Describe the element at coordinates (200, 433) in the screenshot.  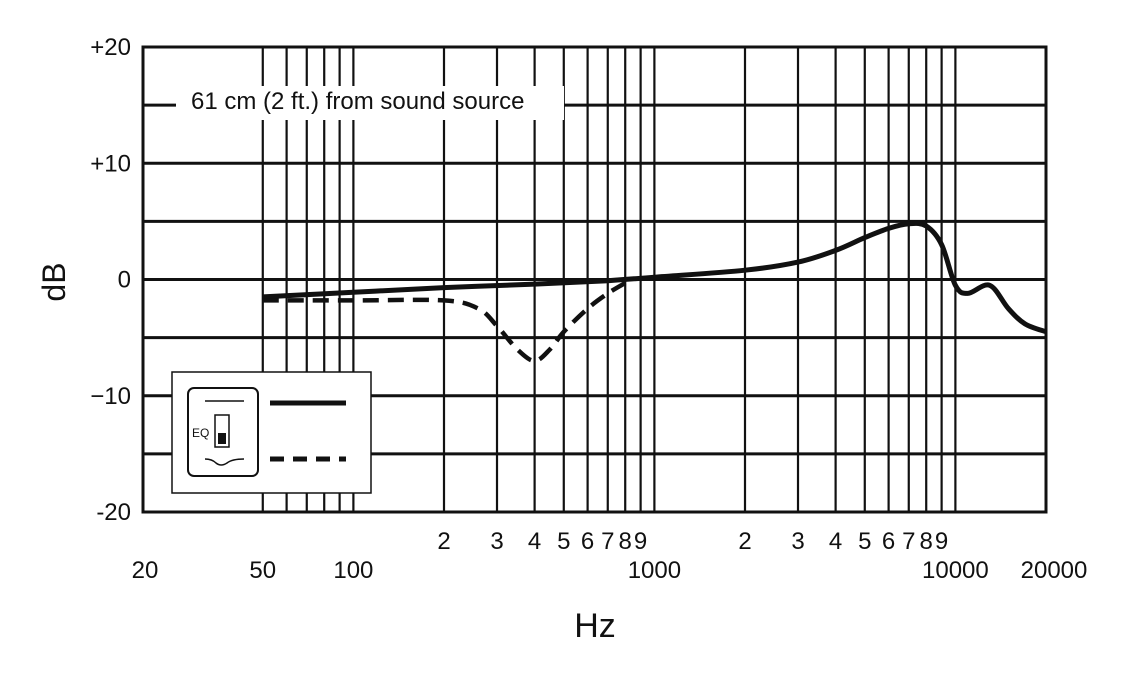
I see `legend-eq-label: EQ` at that location.